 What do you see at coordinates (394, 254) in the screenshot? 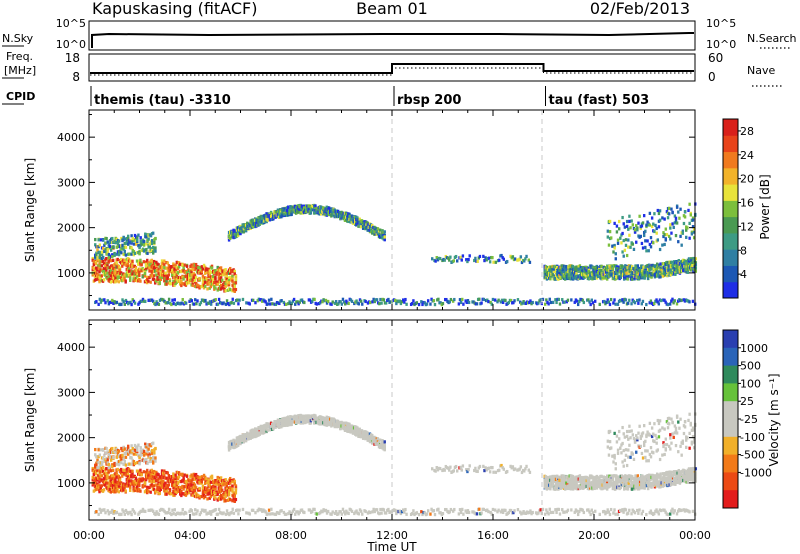
I see `power-scatter-cells` at bounding box center [394, 254].